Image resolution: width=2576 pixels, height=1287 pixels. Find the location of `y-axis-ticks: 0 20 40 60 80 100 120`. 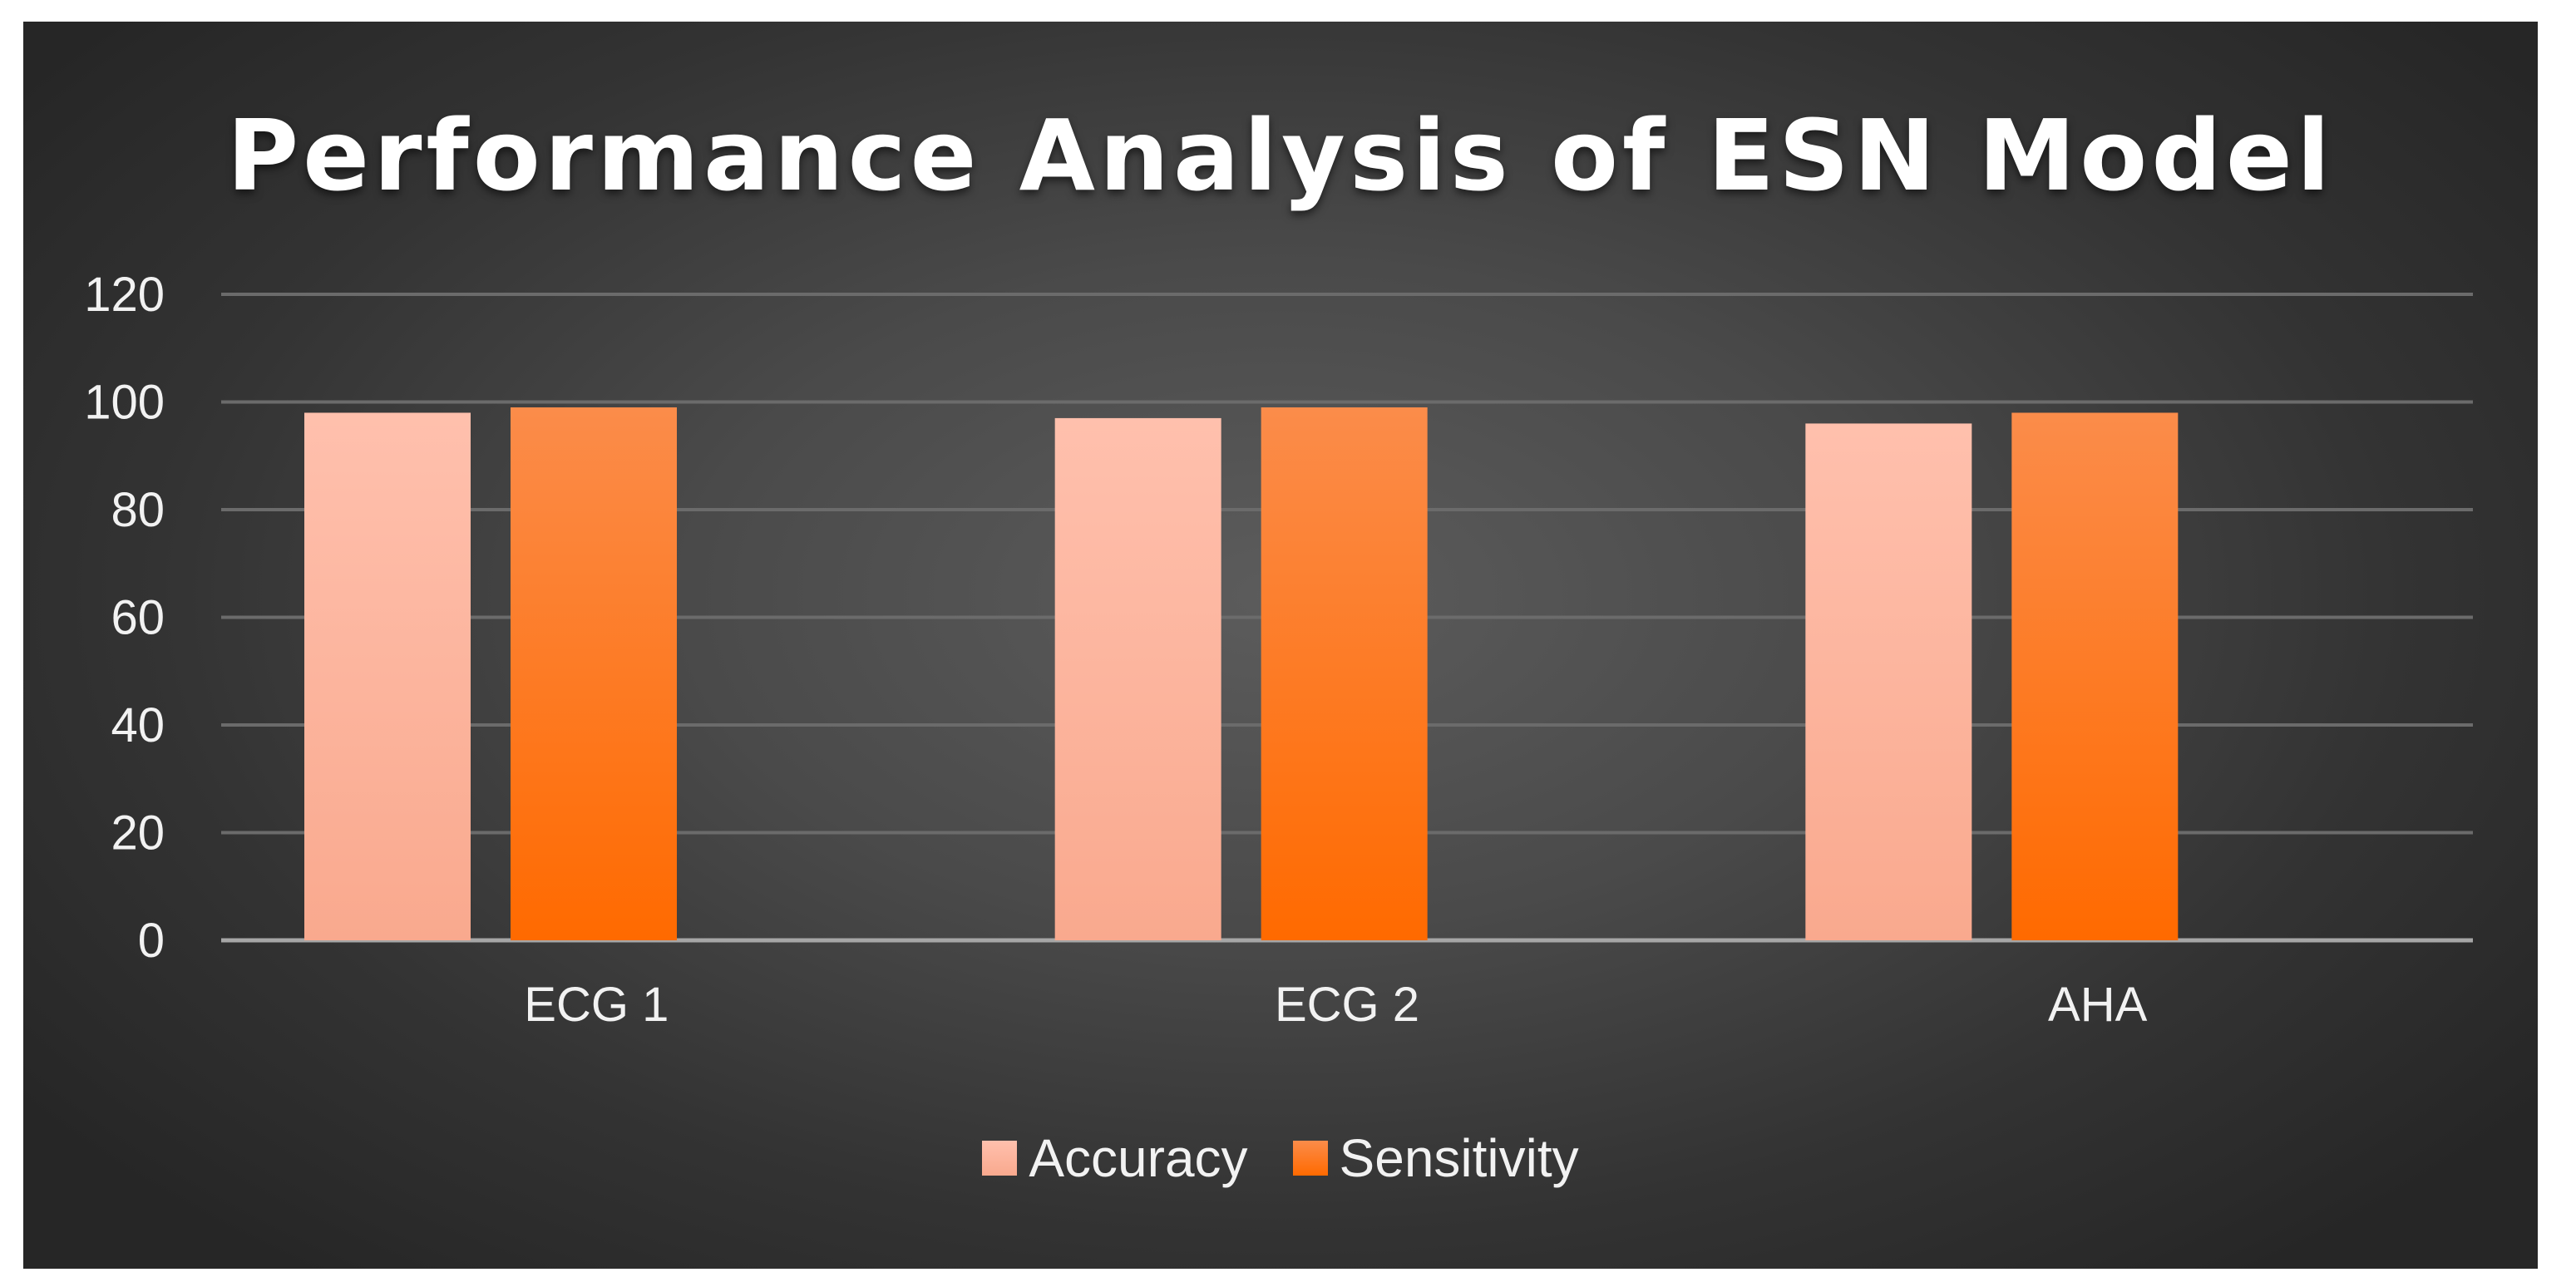

y-axis-ticks: 0 20 40 60 80 100 120 is located at coordinates (124, 618).